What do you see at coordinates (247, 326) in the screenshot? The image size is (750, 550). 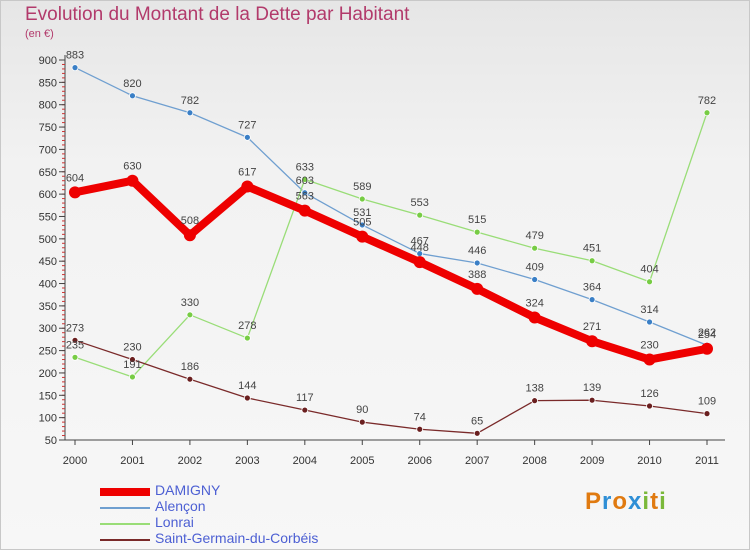 I see `data-label: 278` at bounding box center [247, 326].